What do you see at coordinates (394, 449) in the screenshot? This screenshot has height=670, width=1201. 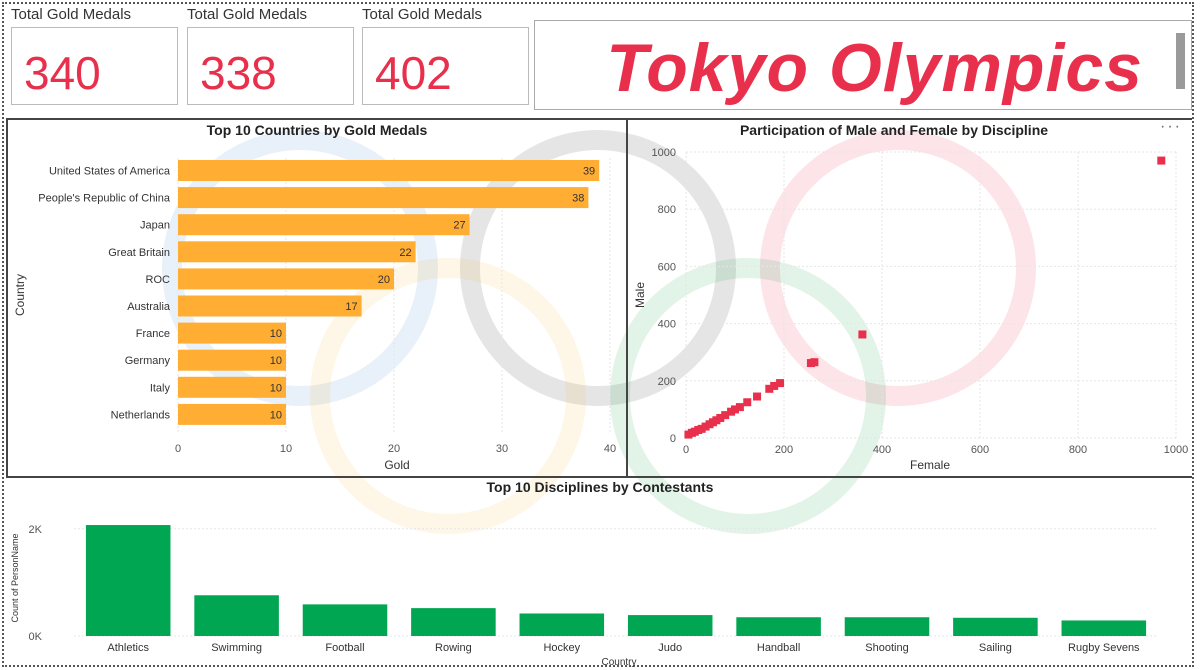 I see `chart1-x-tick-label: 20` at bounding box center [394, 449].